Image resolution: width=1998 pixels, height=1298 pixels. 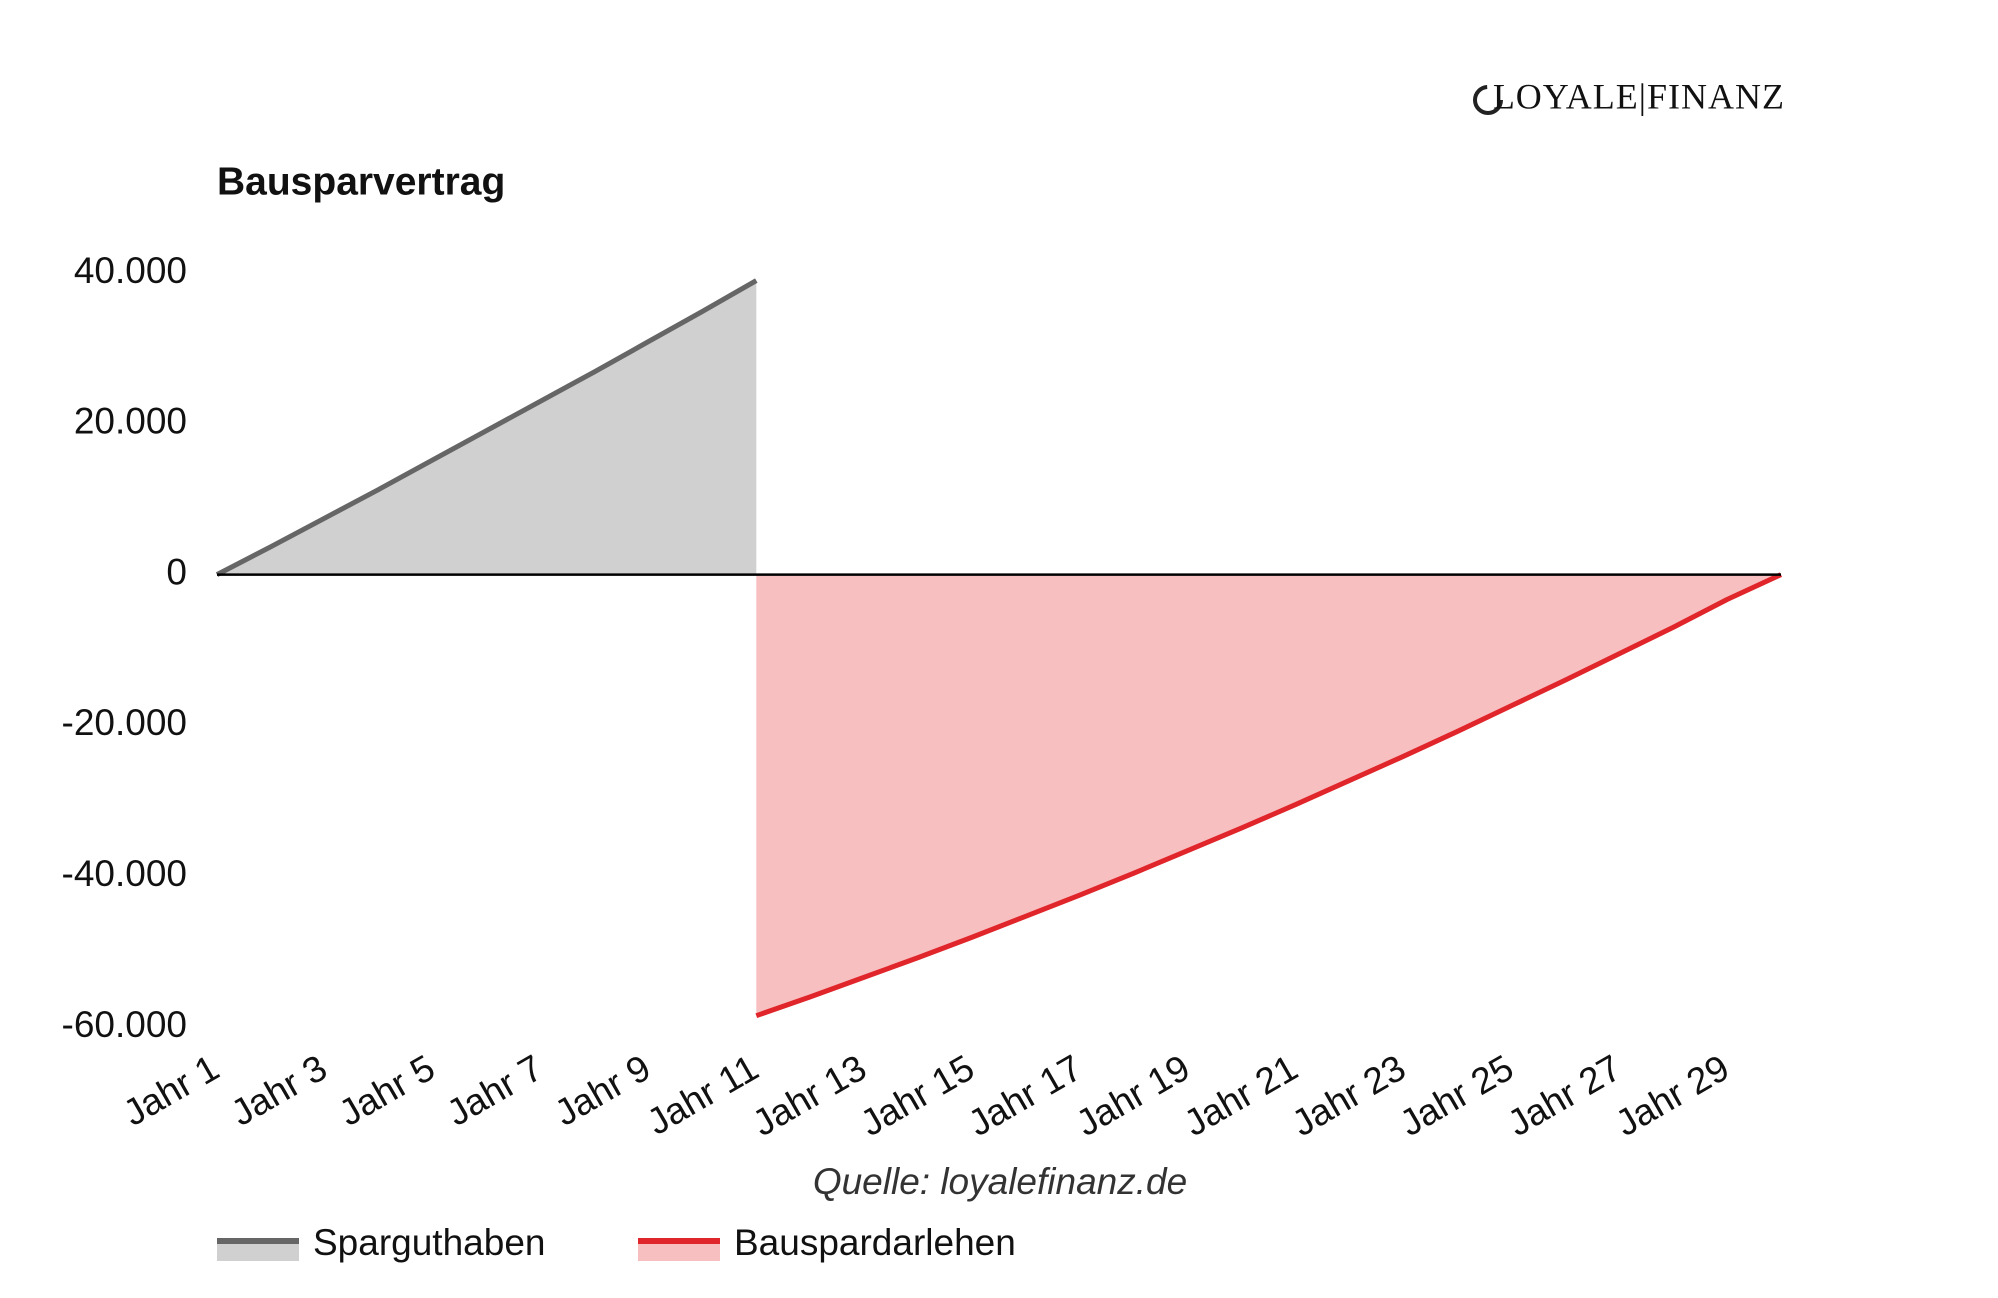 I want to click on y-tick-label: -60.000, so click(x=125, y=1024).